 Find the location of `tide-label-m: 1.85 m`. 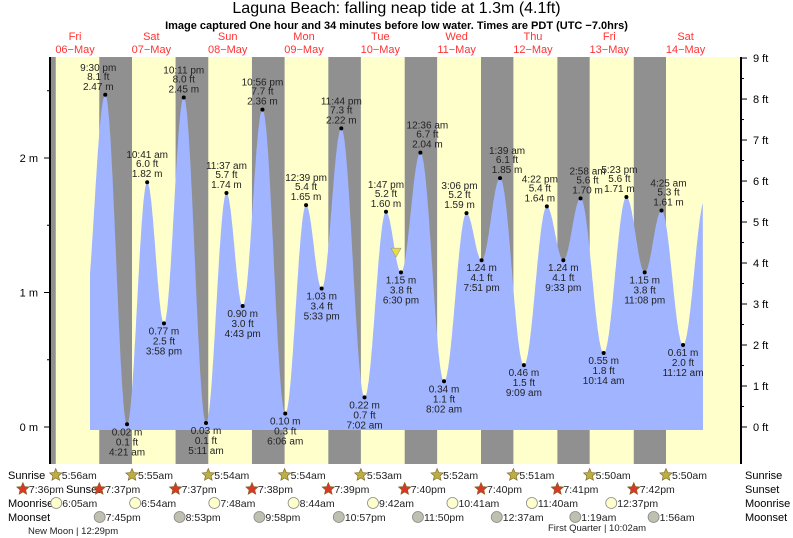

tide-label-m: 1.85 m is located at coordinates (507, 170).